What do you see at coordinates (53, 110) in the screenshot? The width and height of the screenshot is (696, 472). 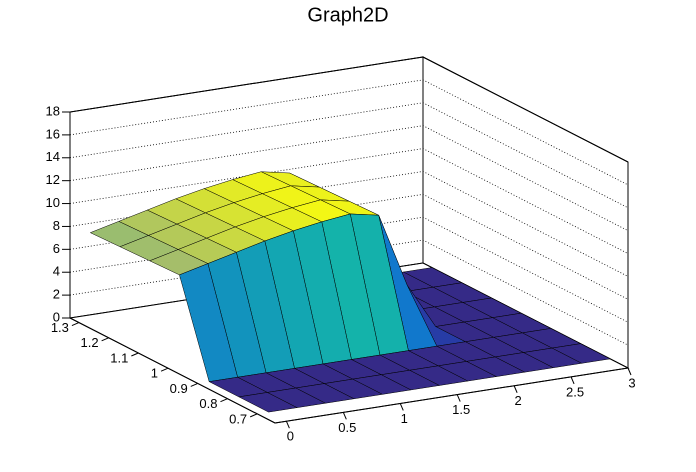 I see `z-tick-label: 18` at bounding box center [53, 110].